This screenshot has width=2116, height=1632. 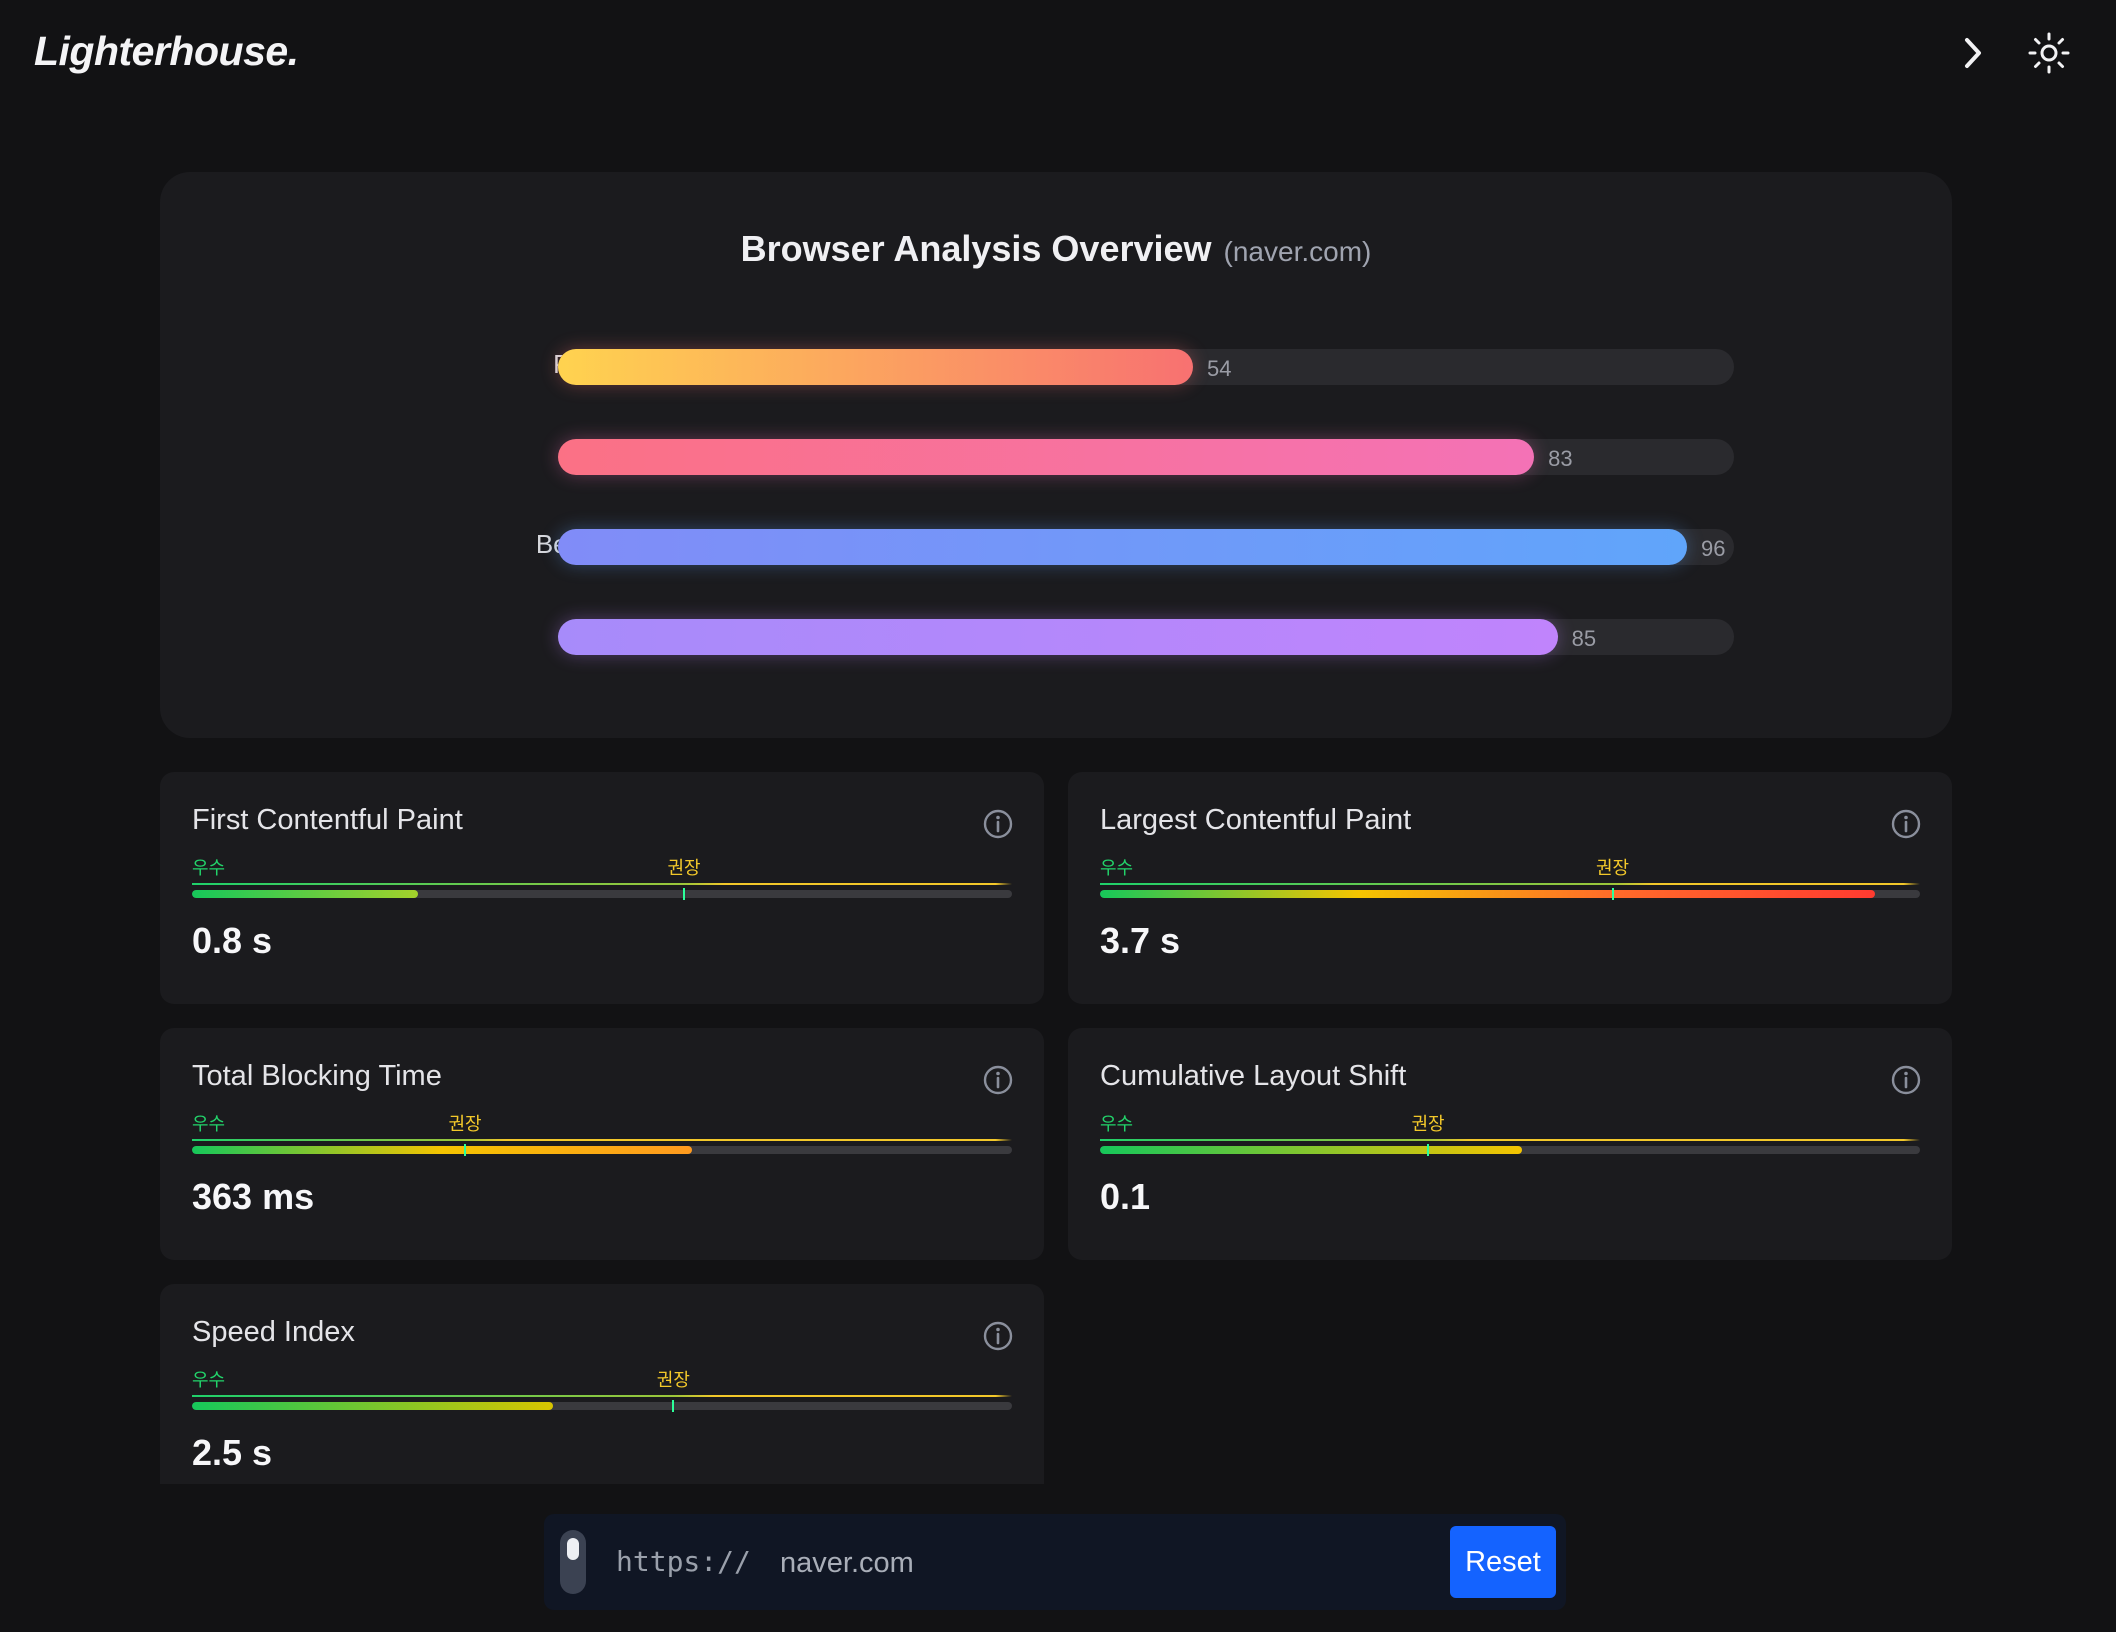 I want to click on score-row: Best Practices96, so click(x=1056, y=544).